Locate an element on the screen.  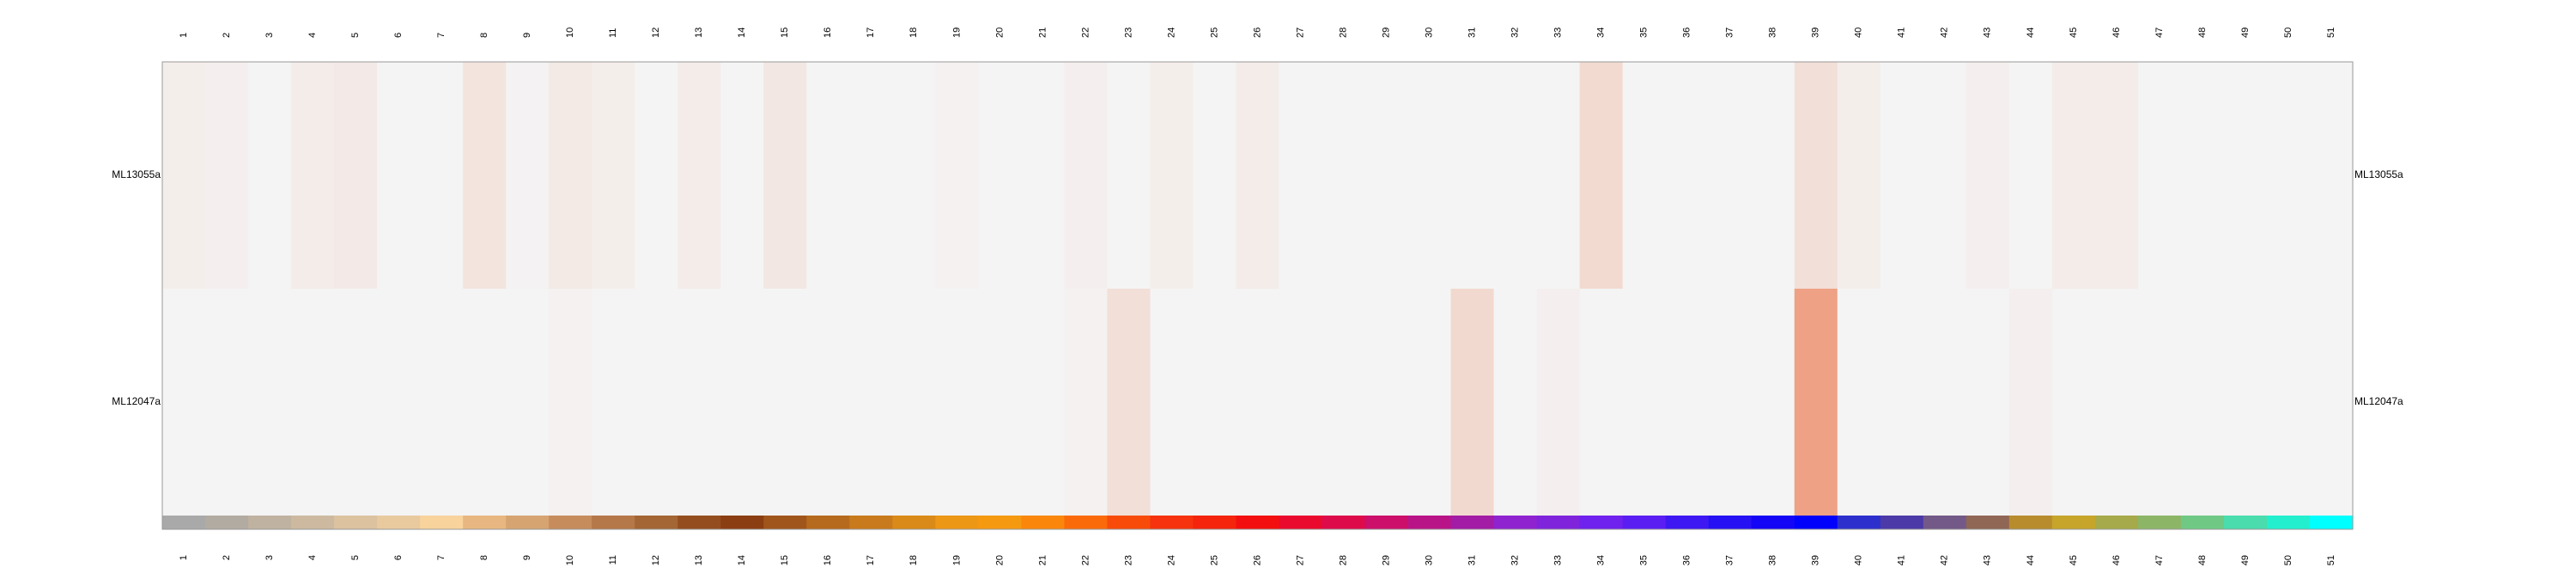
column-label-top: 18 is located at coordinates (914, 32).